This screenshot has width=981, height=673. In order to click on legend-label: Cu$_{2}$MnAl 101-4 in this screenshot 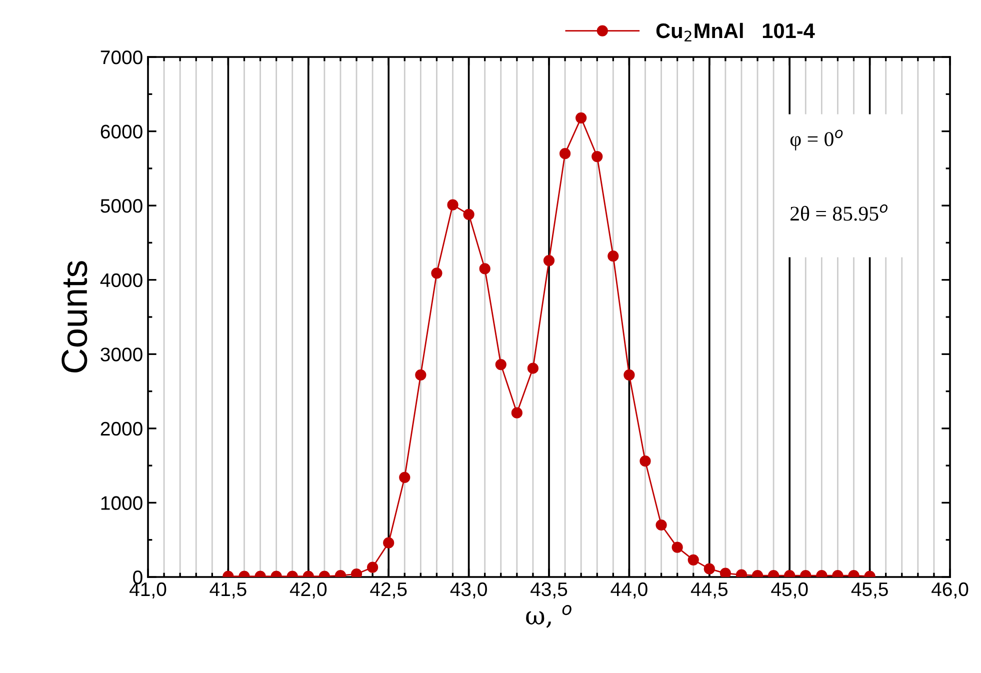, I will do `click(735, 32)`.